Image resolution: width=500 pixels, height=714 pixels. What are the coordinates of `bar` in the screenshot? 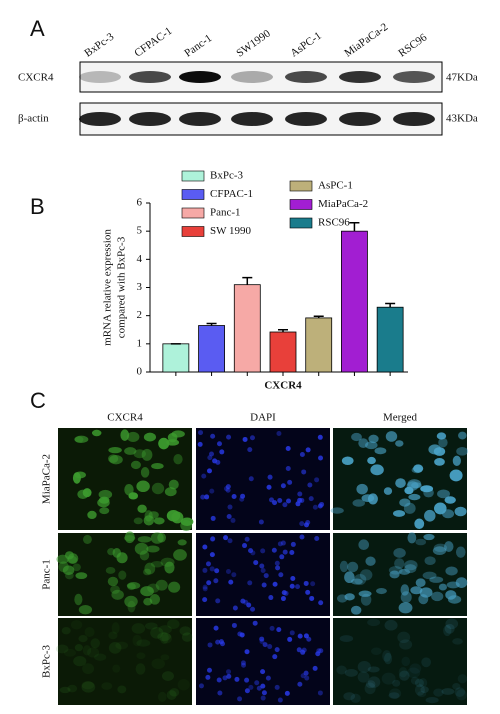 It's located at (176, 358).